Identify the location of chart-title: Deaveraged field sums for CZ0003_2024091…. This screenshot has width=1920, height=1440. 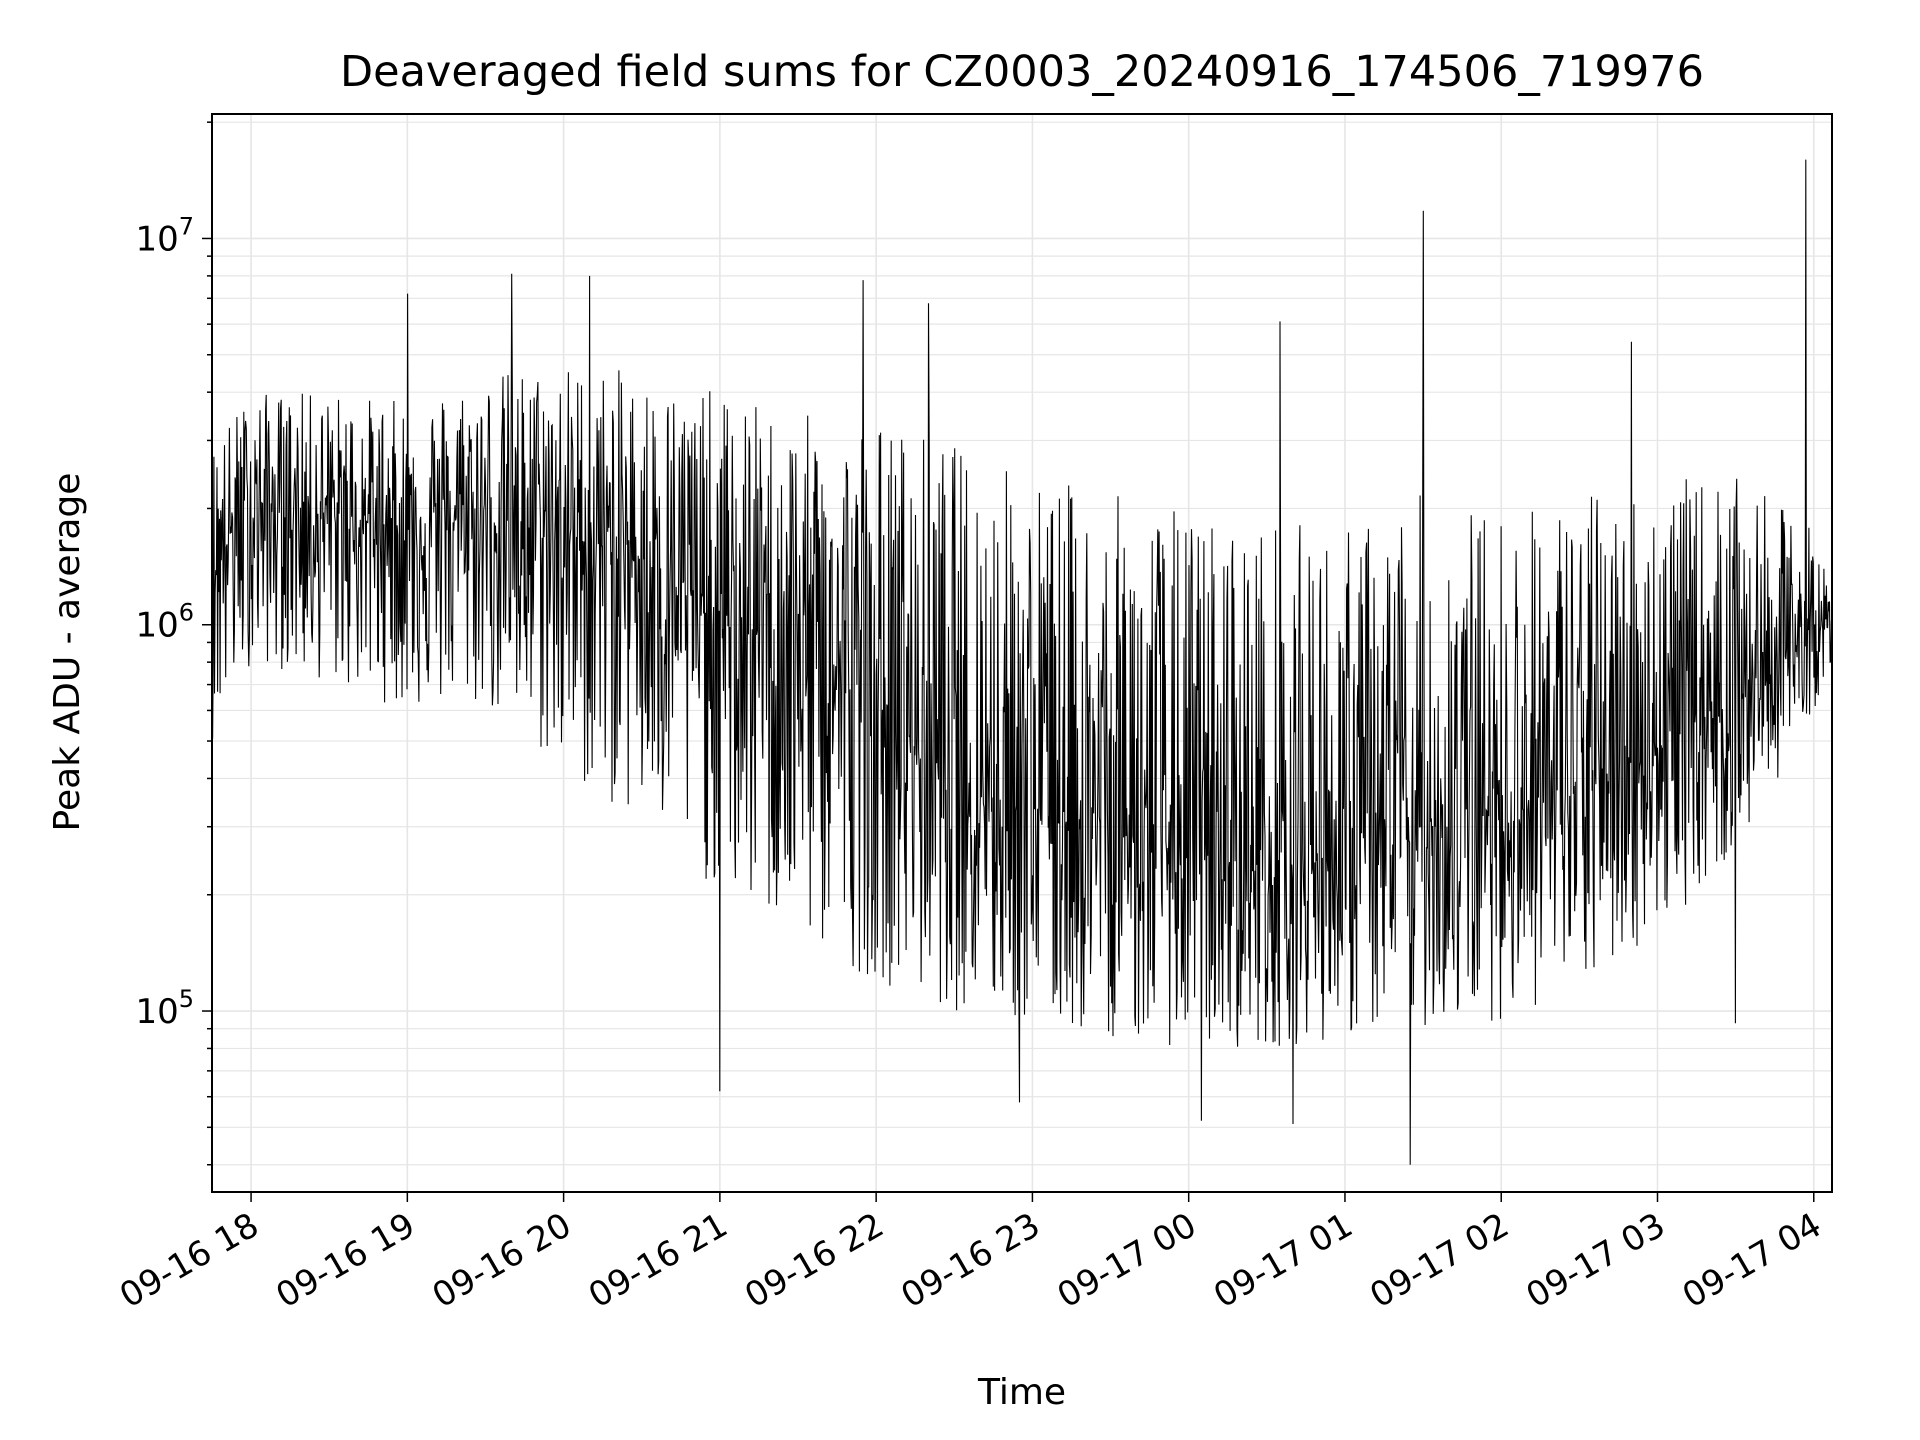
(1022, 72).